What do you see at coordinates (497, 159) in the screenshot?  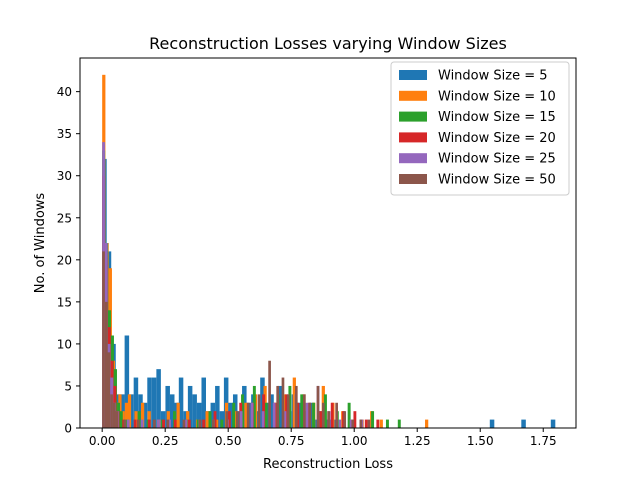 I see `legend-label: Window Size = 25` at bounding box center [497, 159].